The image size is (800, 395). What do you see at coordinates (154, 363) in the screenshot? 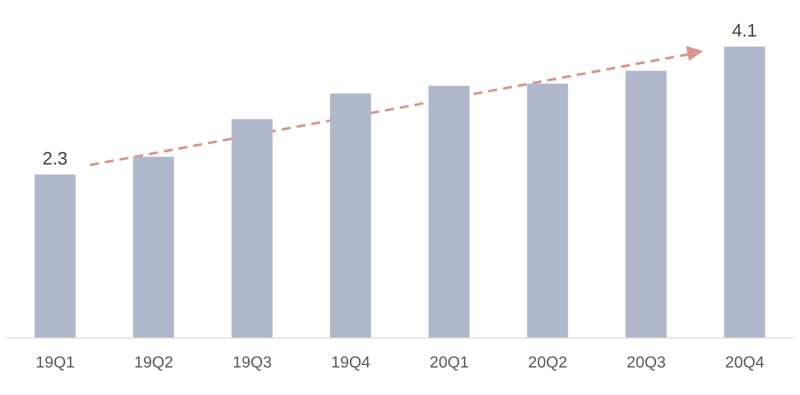
I see `x-tick-label: 19Q2` at bounding box center [154, 363].